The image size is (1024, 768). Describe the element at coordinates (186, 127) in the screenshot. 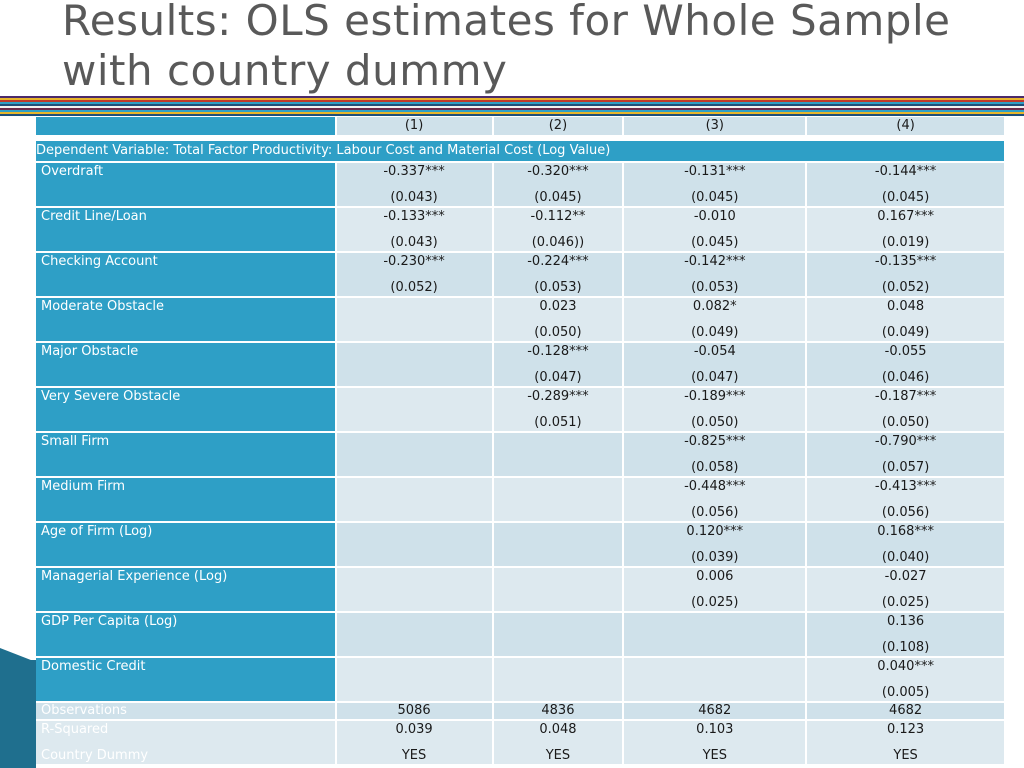

I see `header-corner` at that location.